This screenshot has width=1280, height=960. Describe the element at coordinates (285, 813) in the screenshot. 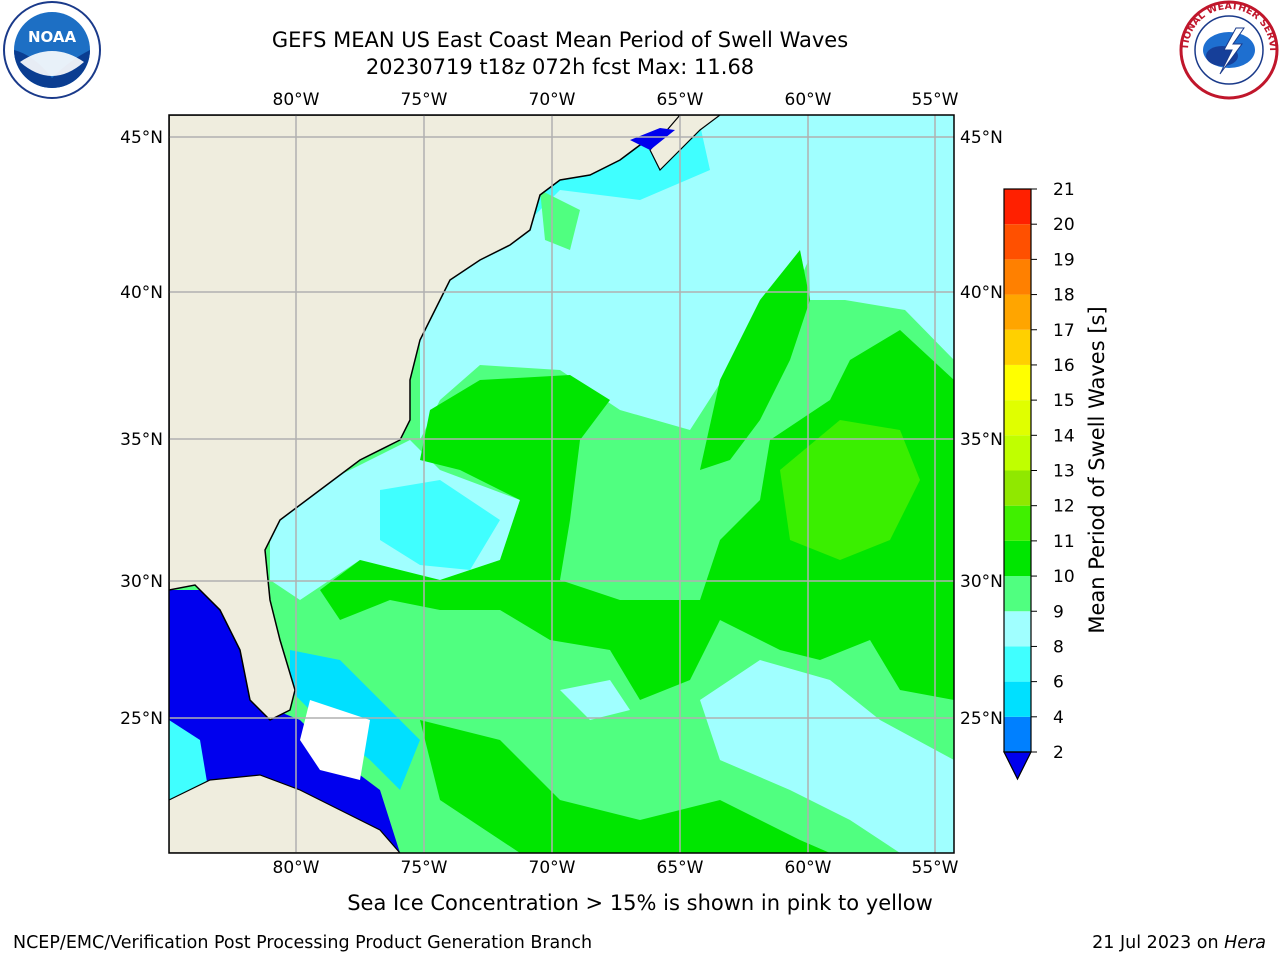

I see `cuba-landmass` at that location.